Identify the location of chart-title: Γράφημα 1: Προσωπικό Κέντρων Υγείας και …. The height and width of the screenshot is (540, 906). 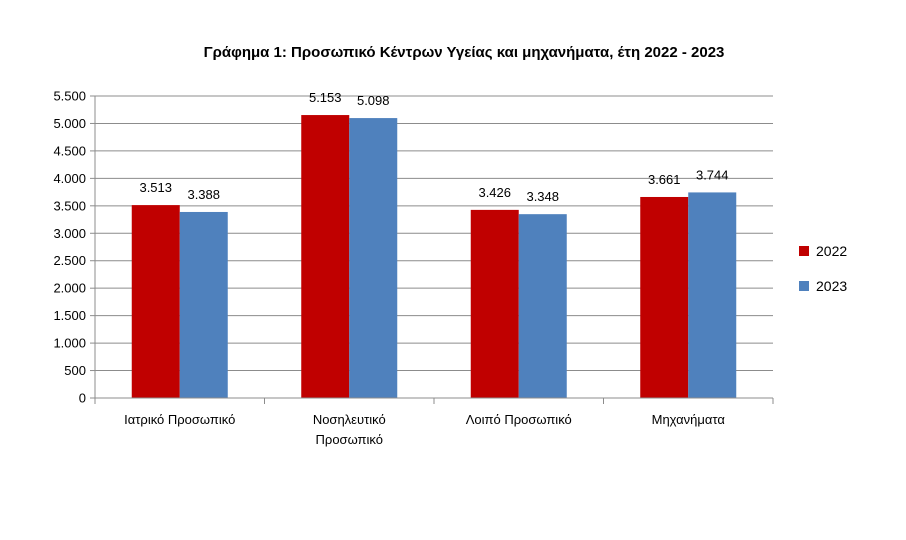
(464, 52).